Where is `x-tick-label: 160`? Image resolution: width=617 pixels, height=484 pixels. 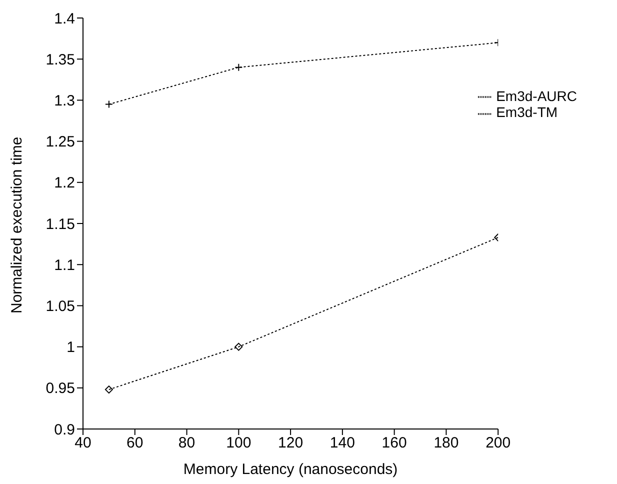
x-tick-label: 160 is located at coordinates (394, 443).